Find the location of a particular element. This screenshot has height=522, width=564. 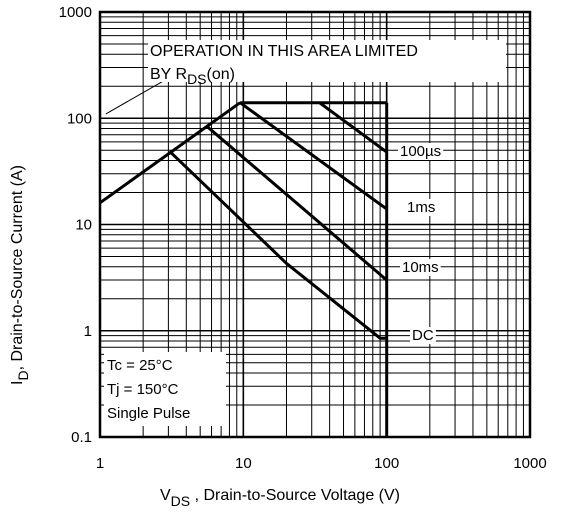

limit-text-line2-sub: DS is located at coordinates (196, 79).